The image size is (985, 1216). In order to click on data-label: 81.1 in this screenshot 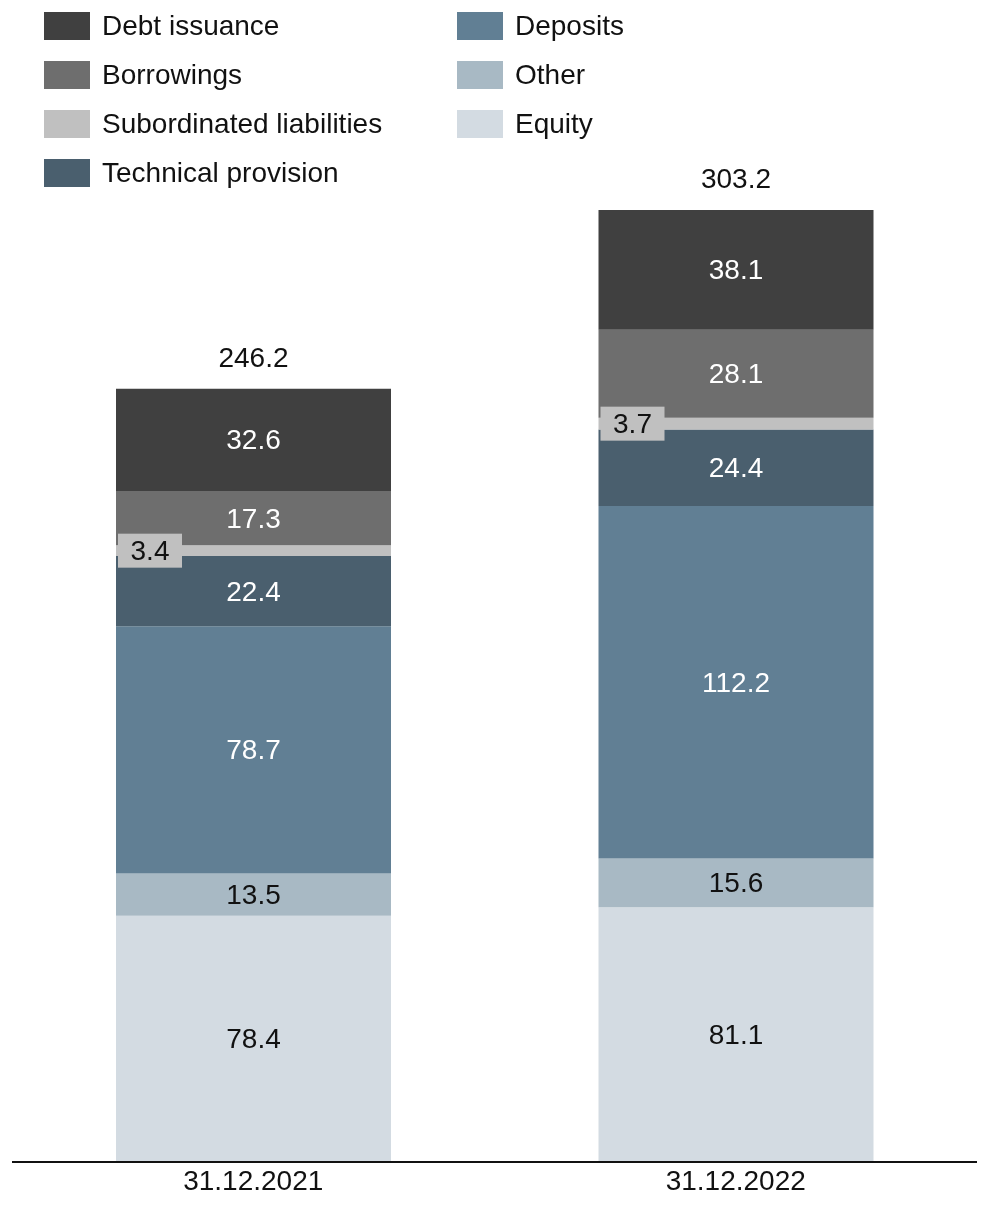, I will do `click(736, 1035)`.